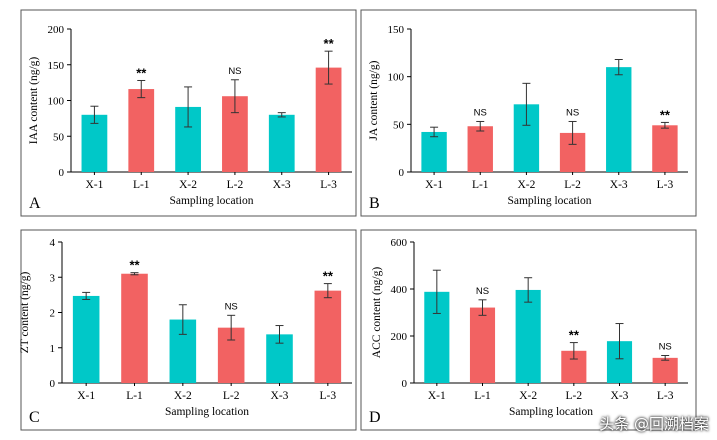  I want to click on panel-d-category-label: X-3, so click(620, 396).